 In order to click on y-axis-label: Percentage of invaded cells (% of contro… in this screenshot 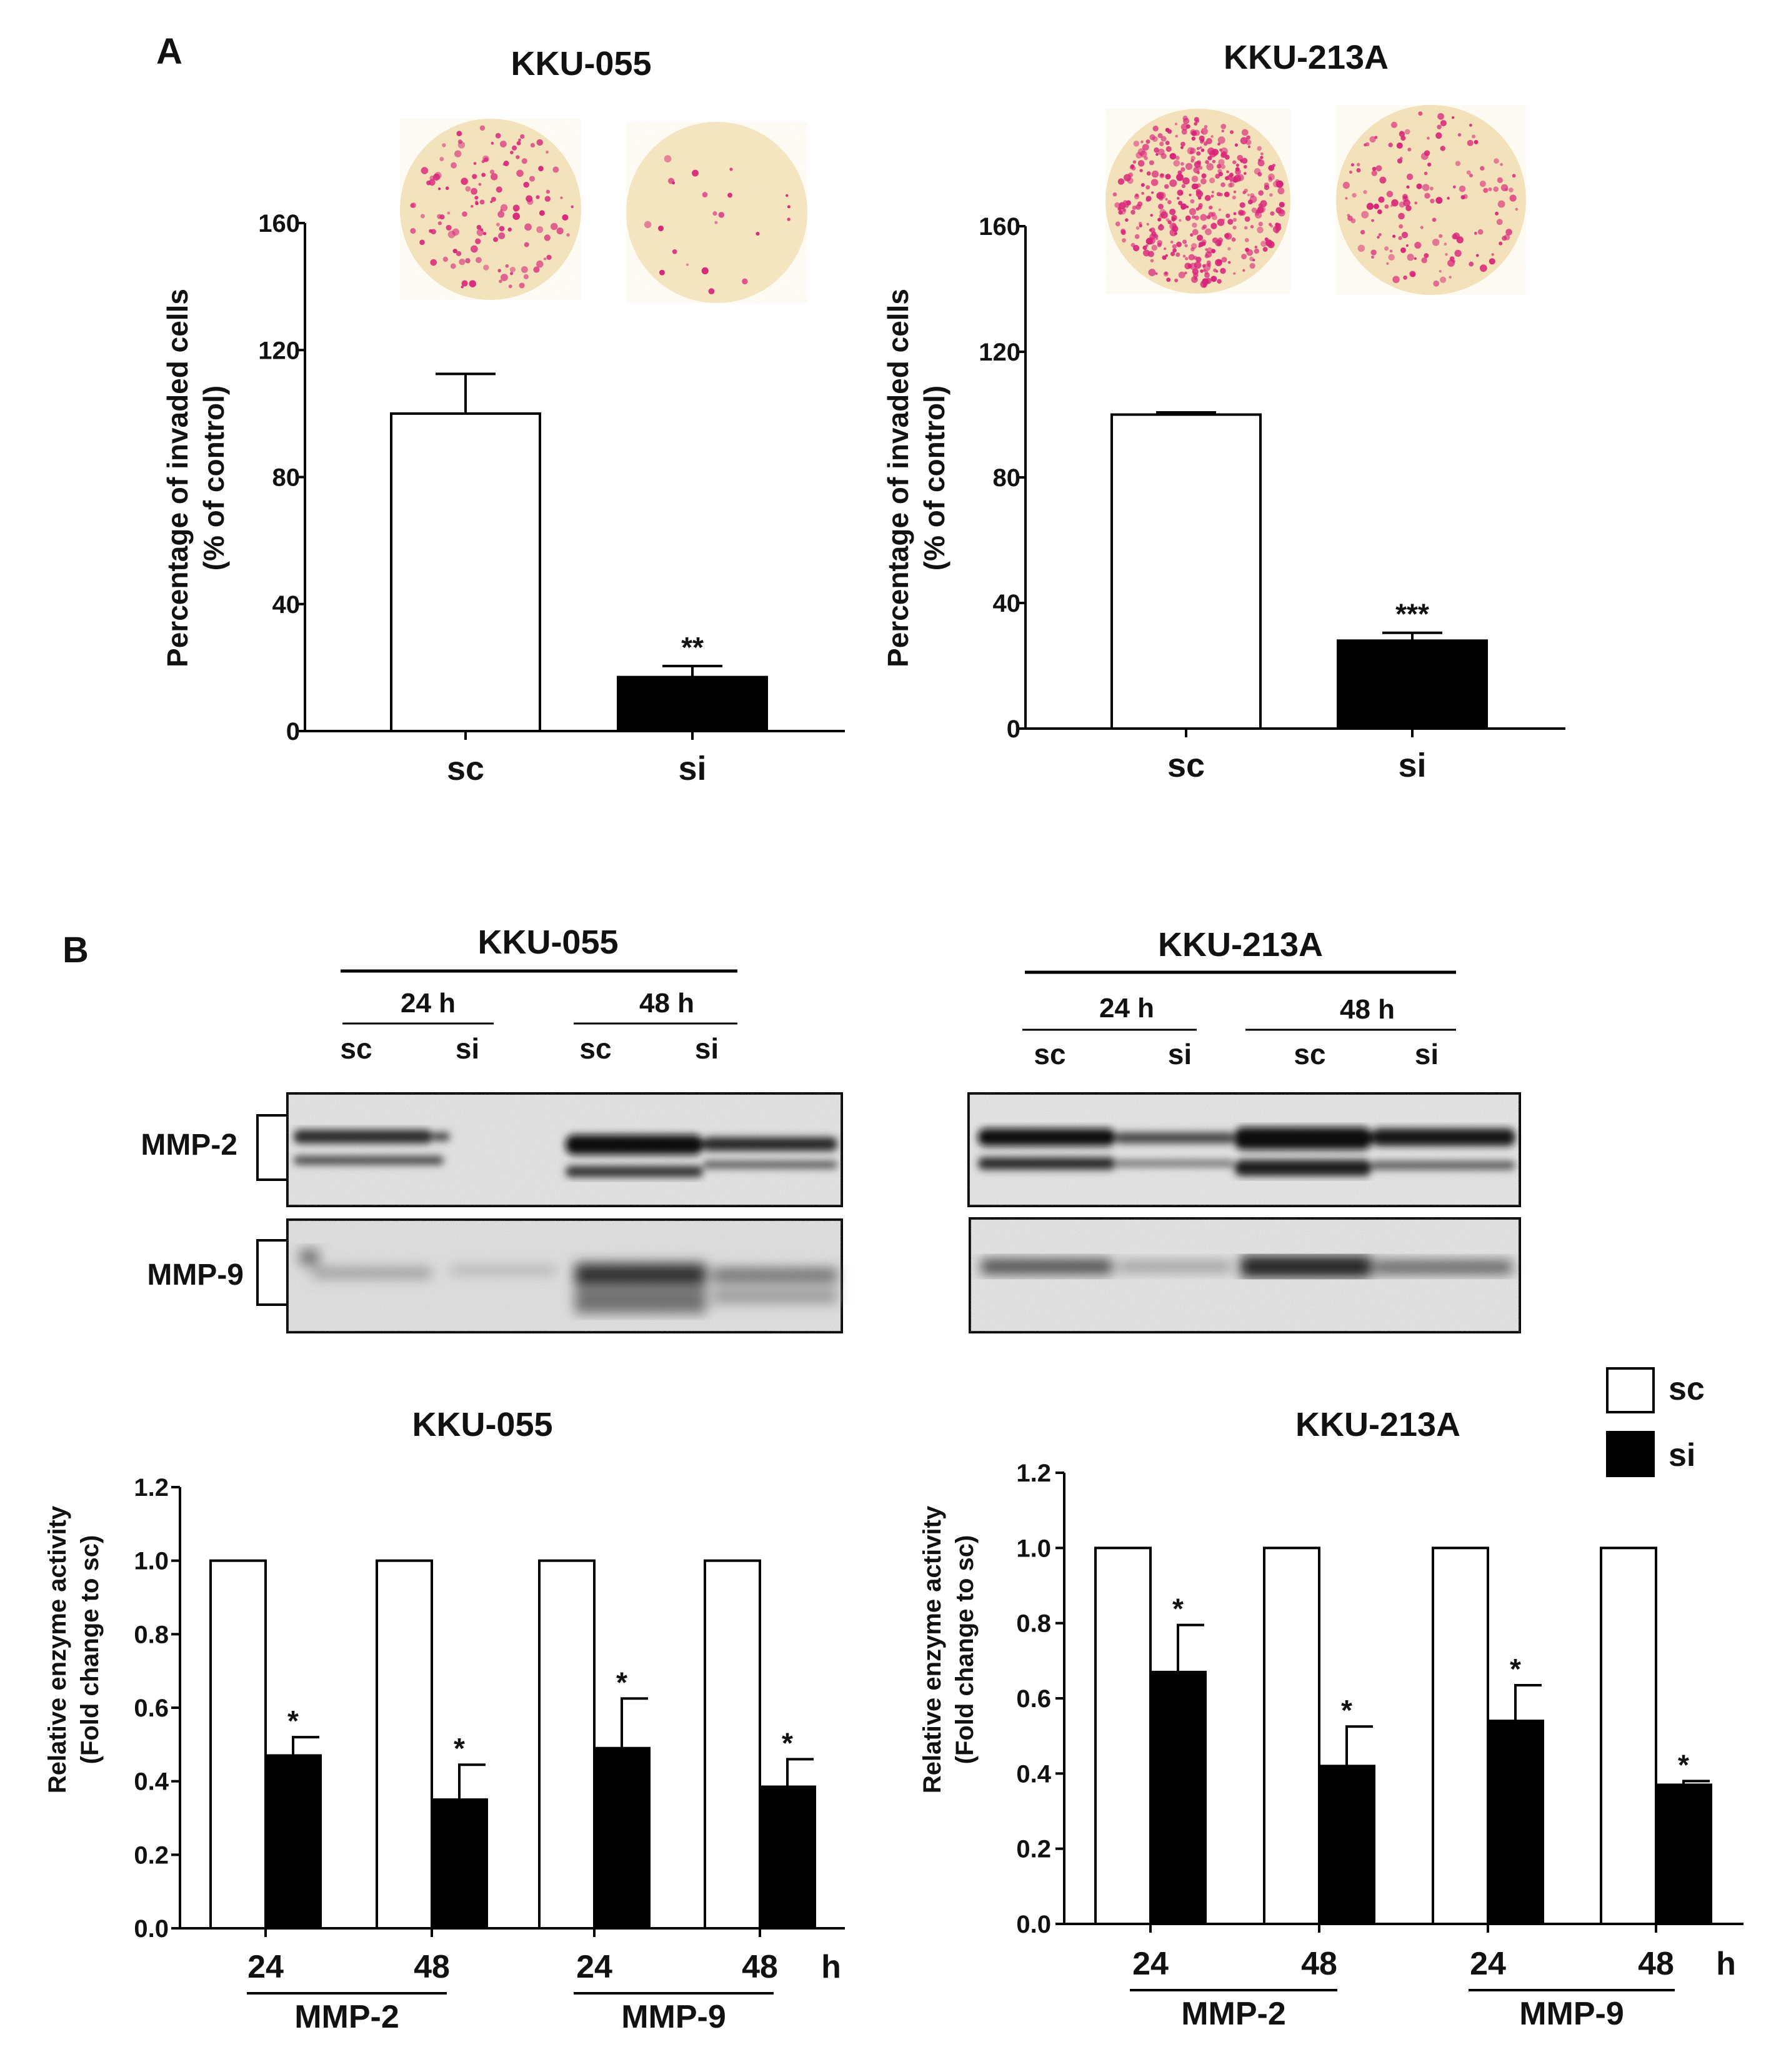, I will do `click(195, 478)`.